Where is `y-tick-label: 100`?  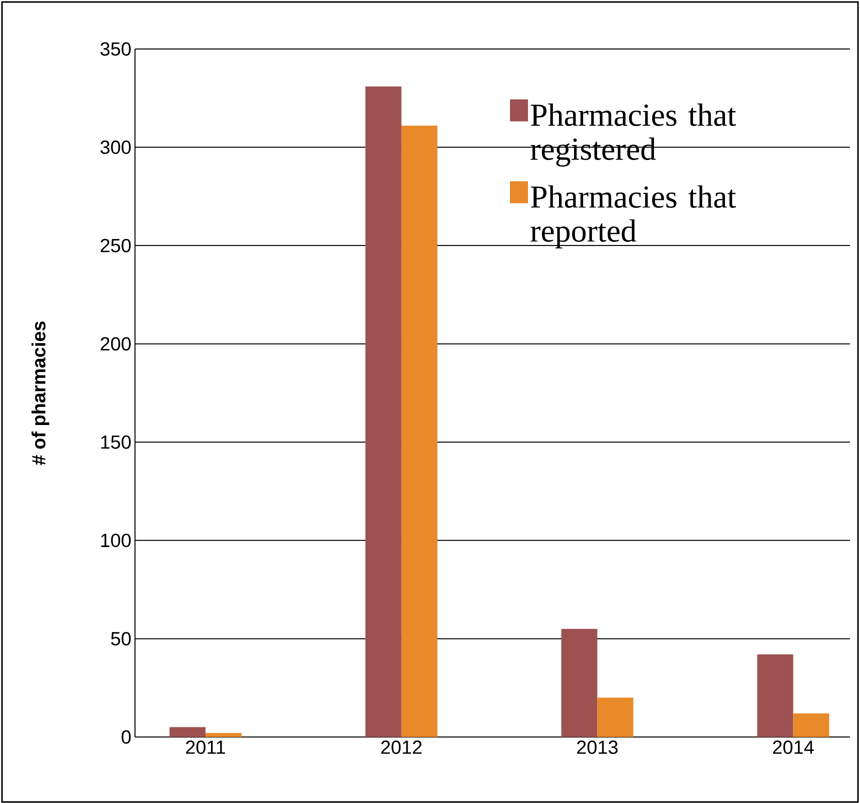 y-tick-label: 100 is located at coordinates (116, 541).